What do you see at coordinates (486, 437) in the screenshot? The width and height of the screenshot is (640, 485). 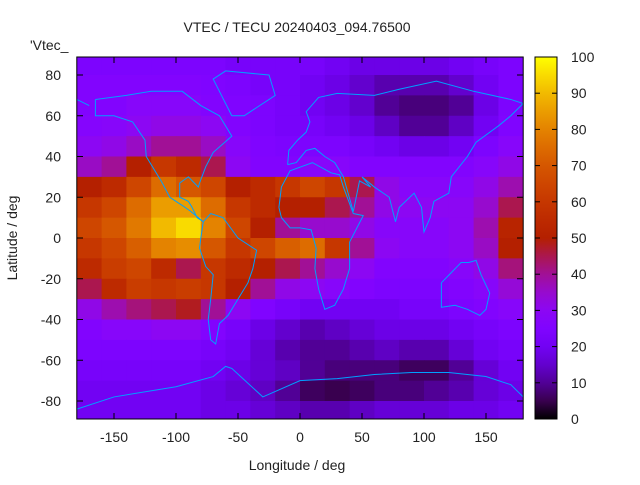 I see `x-tick-label: 150` at bounding box center [486, 437].